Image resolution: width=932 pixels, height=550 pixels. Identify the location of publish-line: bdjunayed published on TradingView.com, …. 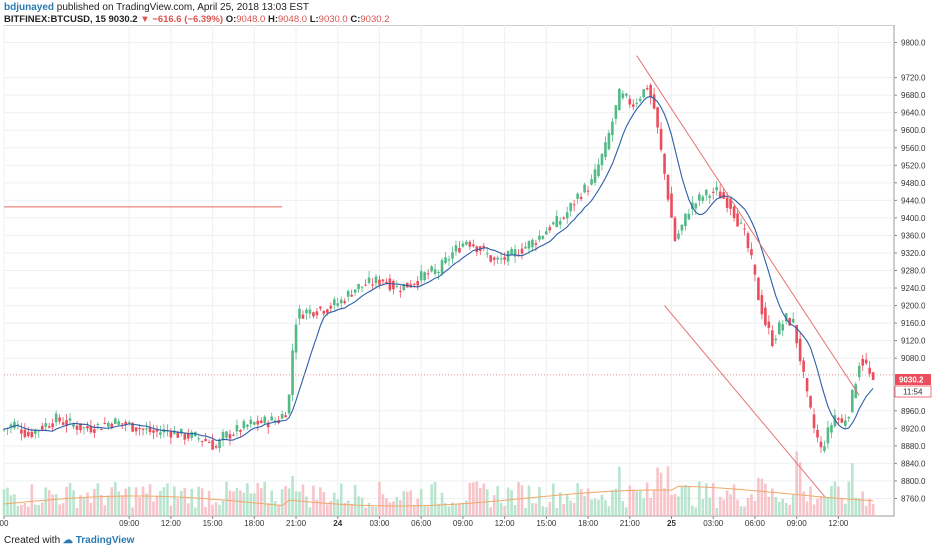
(156, 7).